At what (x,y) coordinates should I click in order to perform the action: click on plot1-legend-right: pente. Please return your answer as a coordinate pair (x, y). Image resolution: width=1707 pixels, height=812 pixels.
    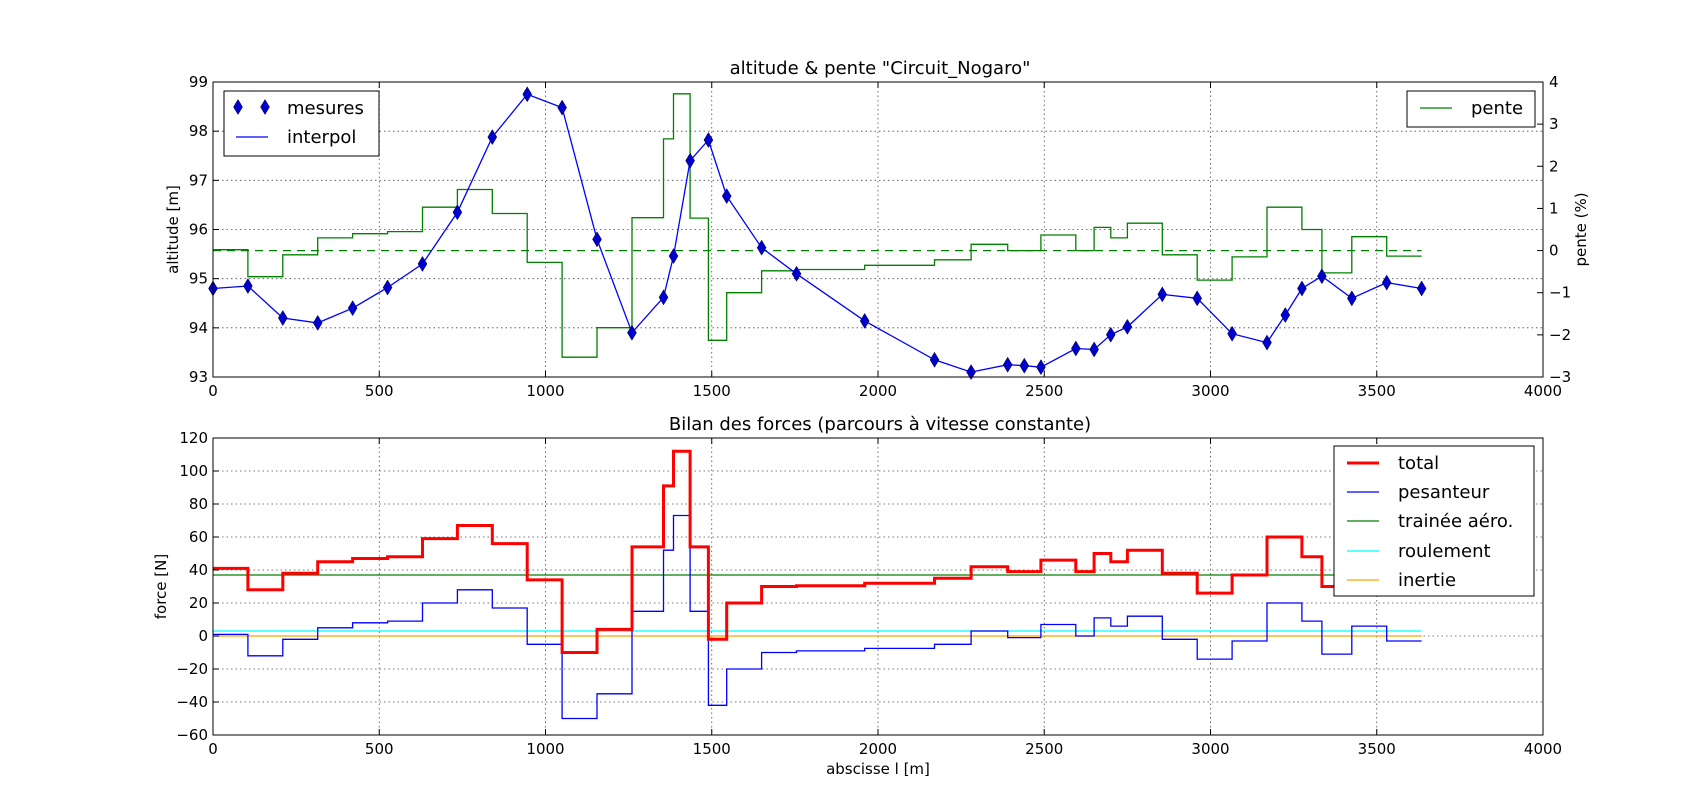
    Looking at the image, I should click on (1471, 109).